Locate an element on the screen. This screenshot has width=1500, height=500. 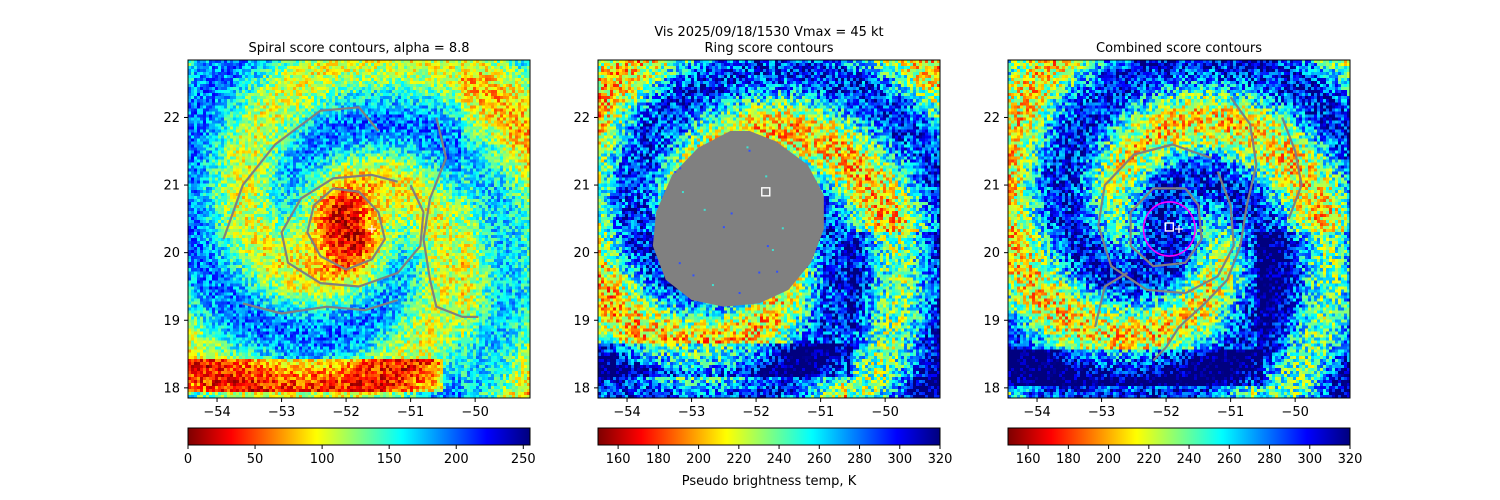
contour-arm-south is located at coordinates (320, 306).